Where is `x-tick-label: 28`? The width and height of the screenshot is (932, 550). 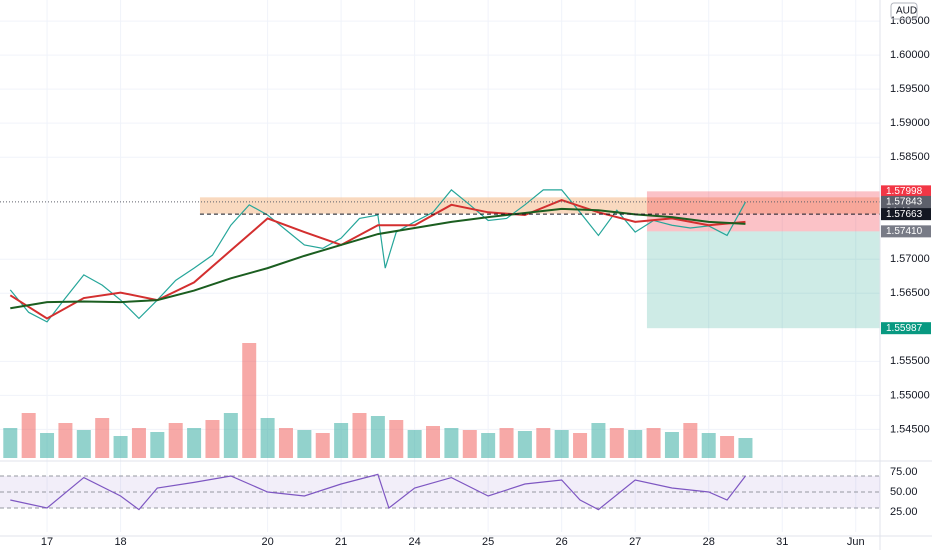 x-tick-label: 28 is located at coordinates (709, 542).